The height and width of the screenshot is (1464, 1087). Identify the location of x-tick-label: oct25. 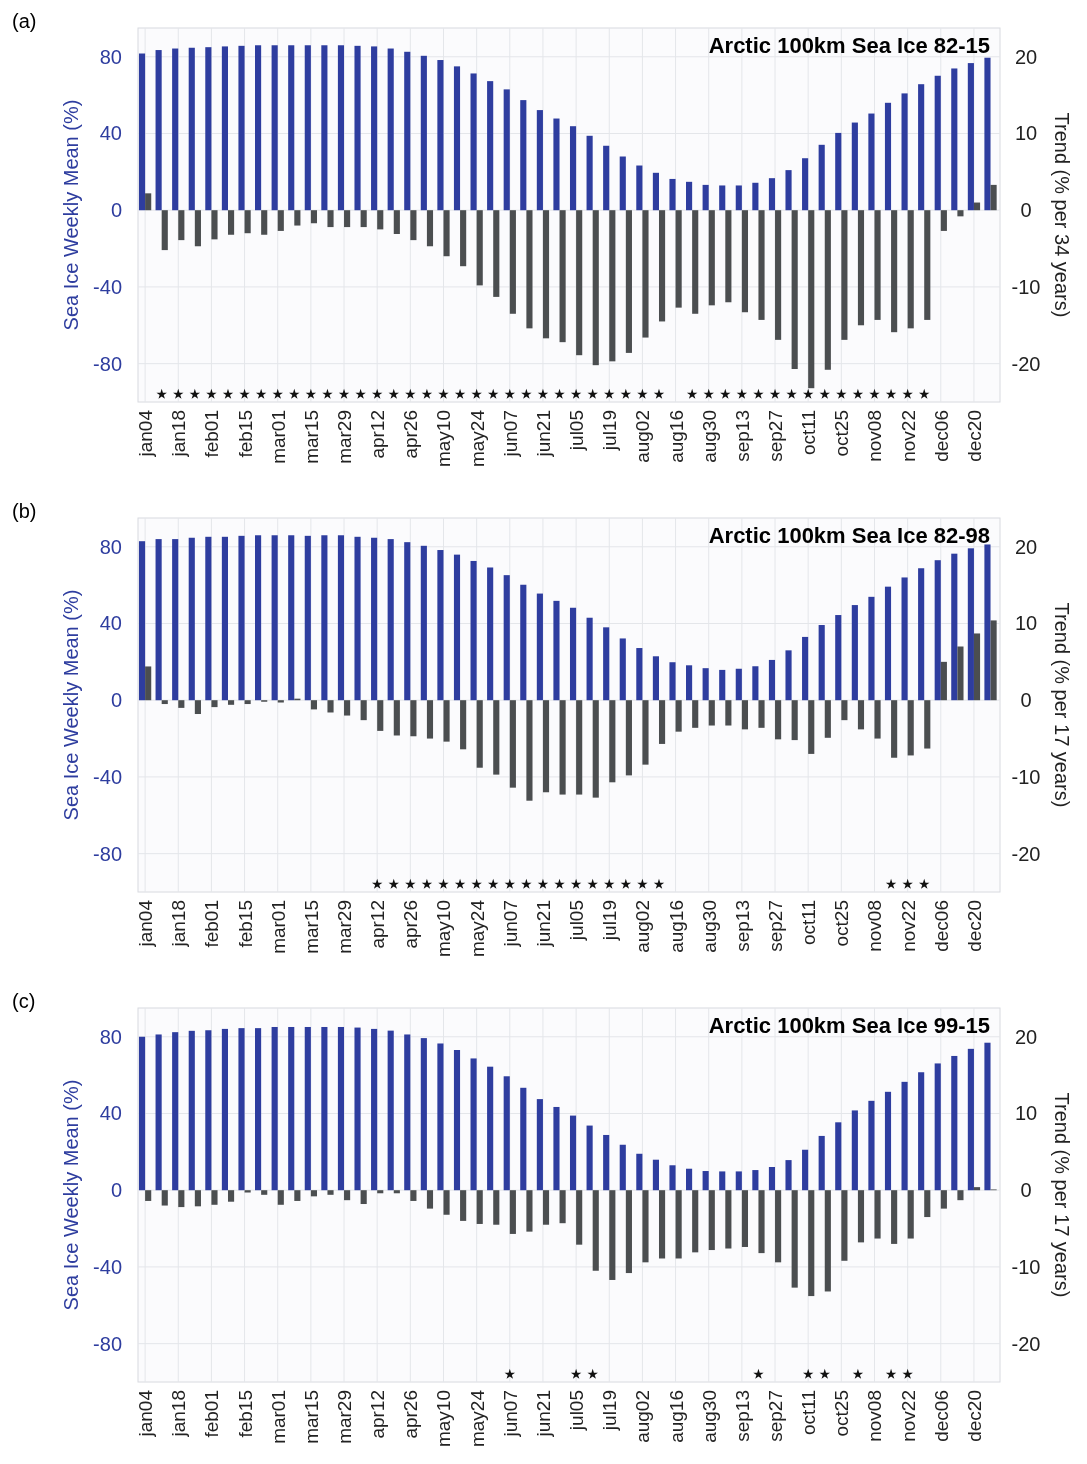
(842, 1413).